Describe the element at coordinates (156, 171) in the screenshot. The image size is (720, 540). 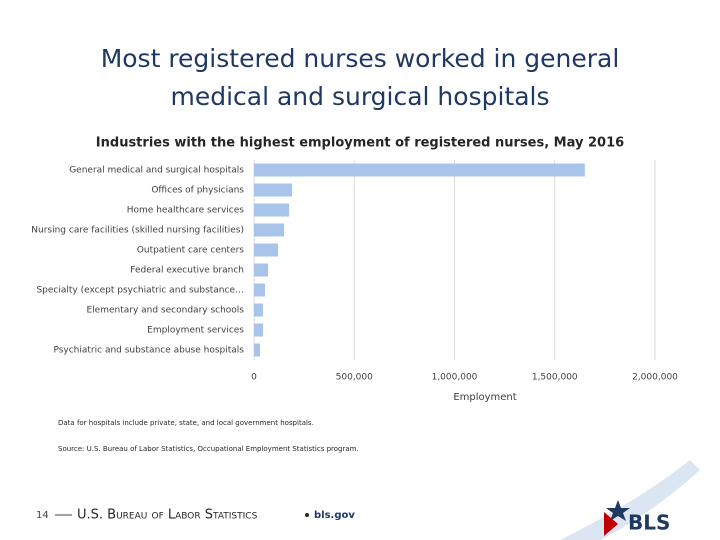
I see `y-tick-label: General medical and surgical hospitals` at that location.